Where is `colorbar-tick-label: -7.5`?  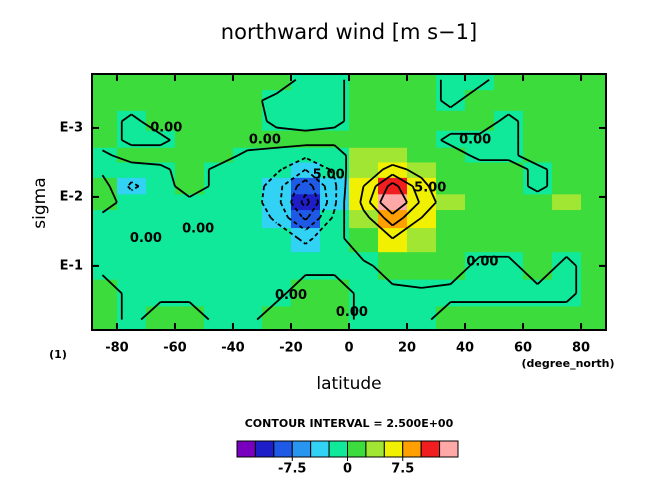 colorbar-tick-label: -7.5 is located at coordinates (292, 469).